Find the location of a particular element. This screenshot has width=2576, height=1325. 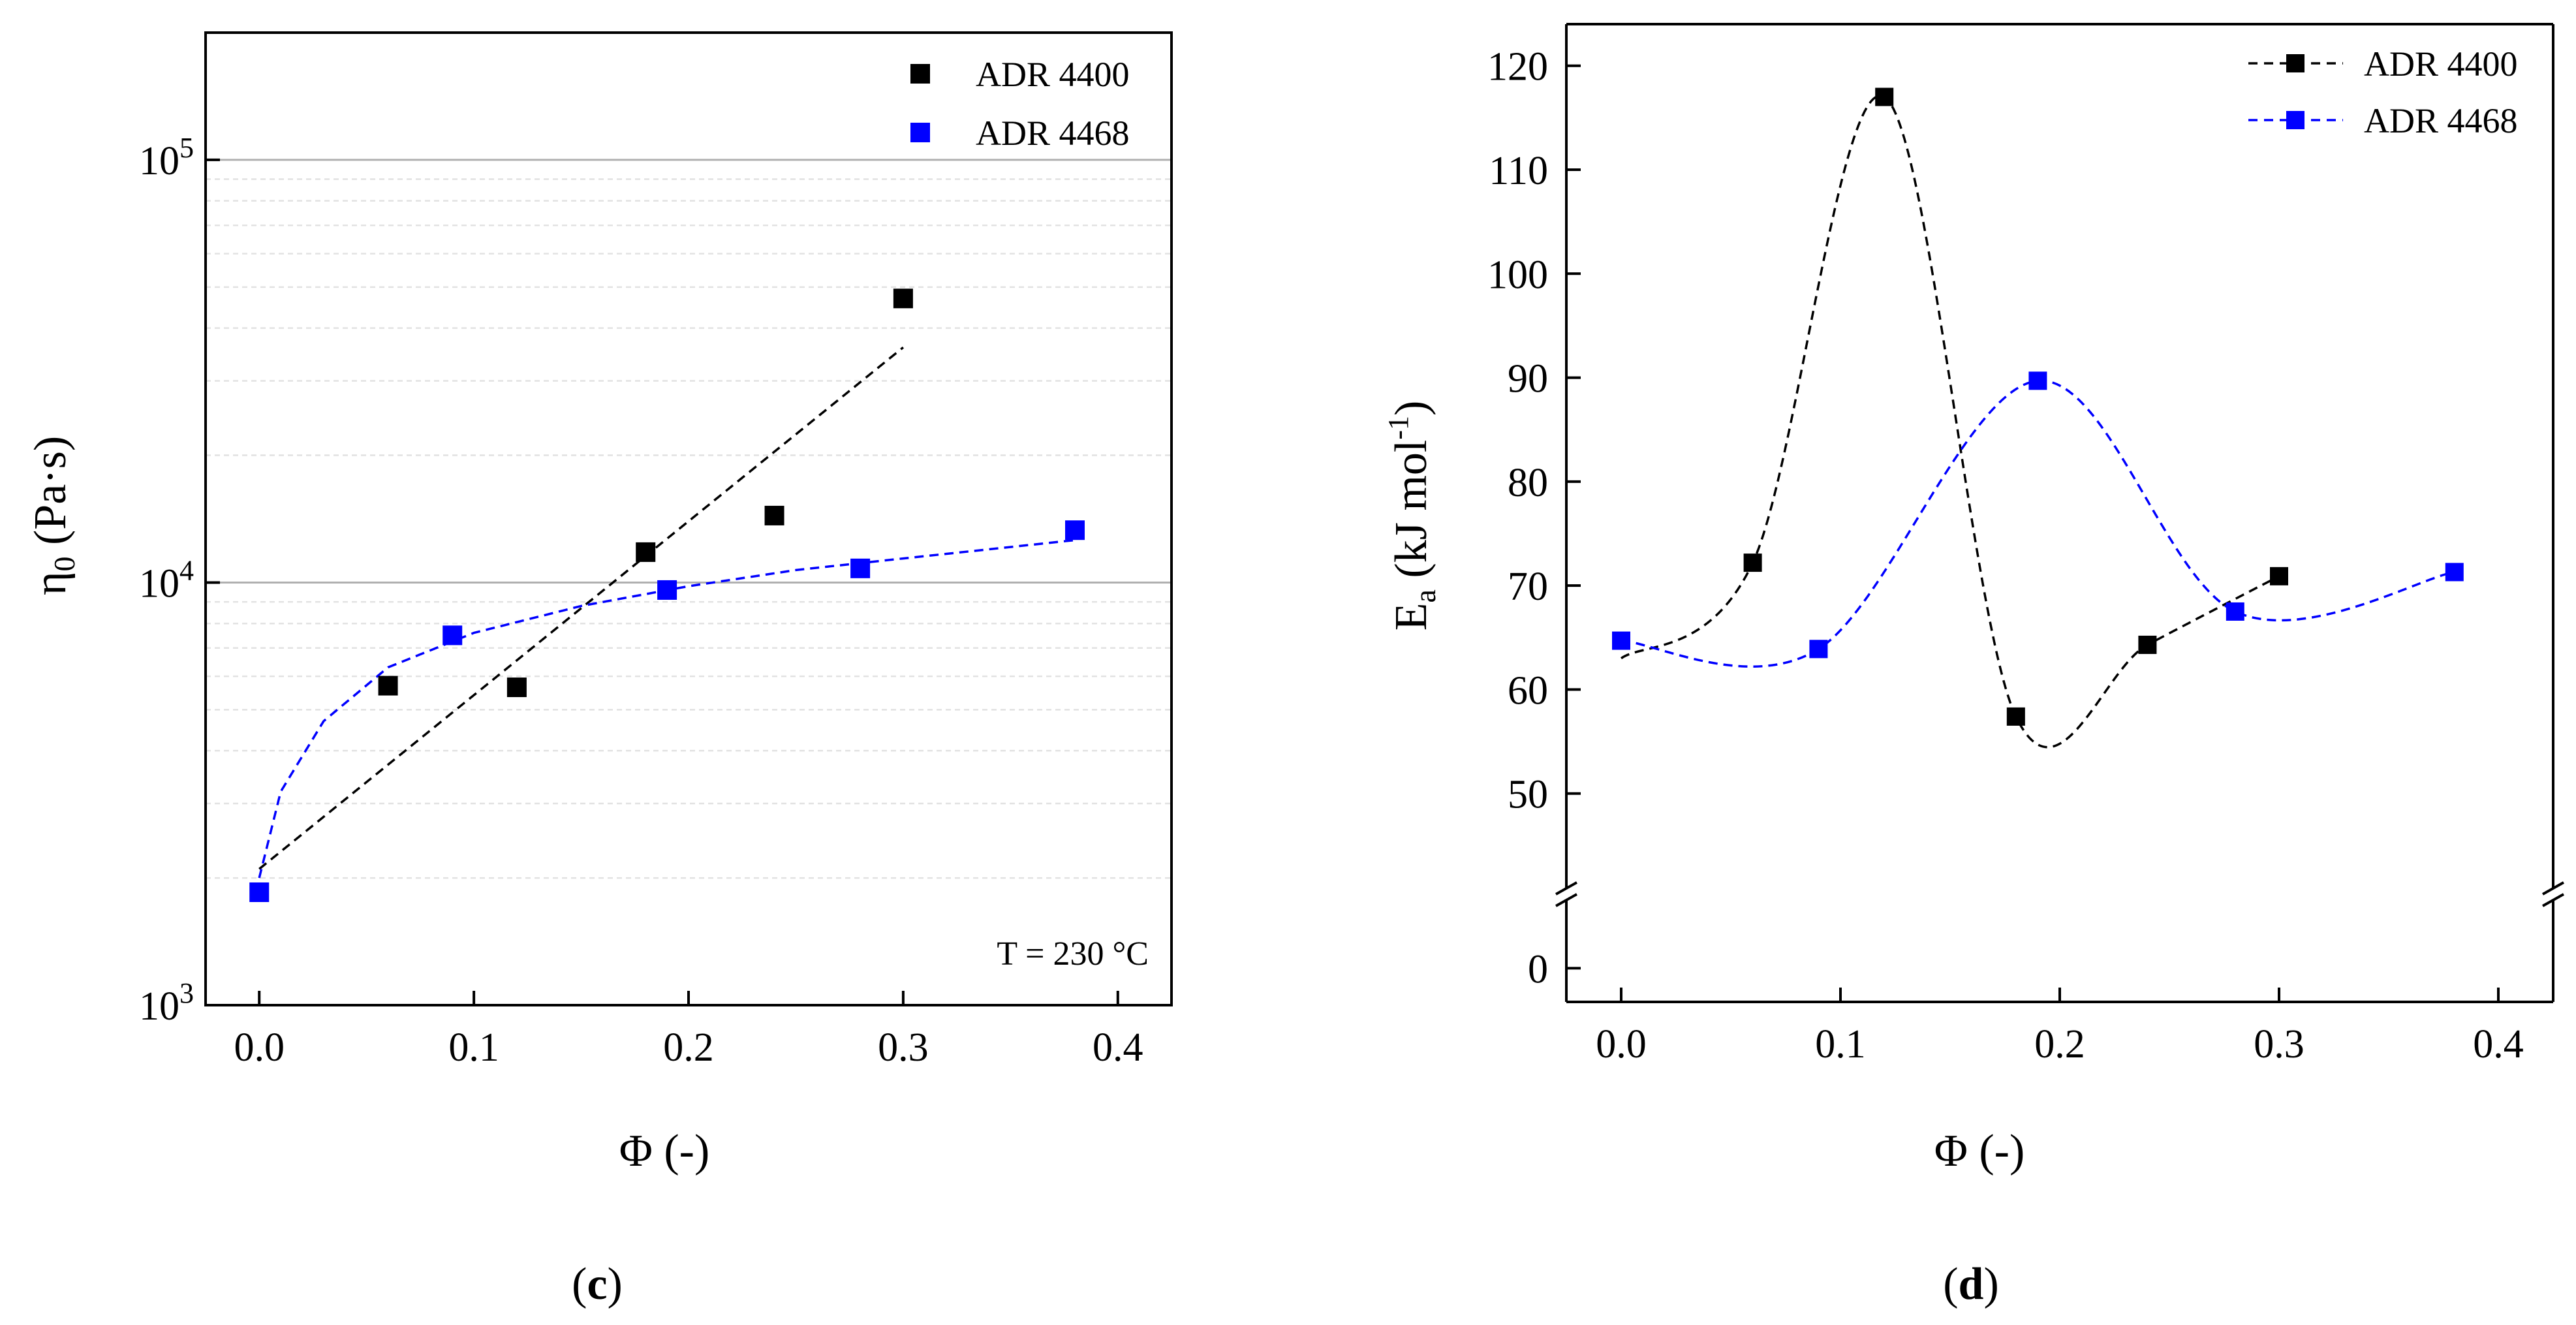

panel-d-label: (d) is located at coordinates (1971, 1284).